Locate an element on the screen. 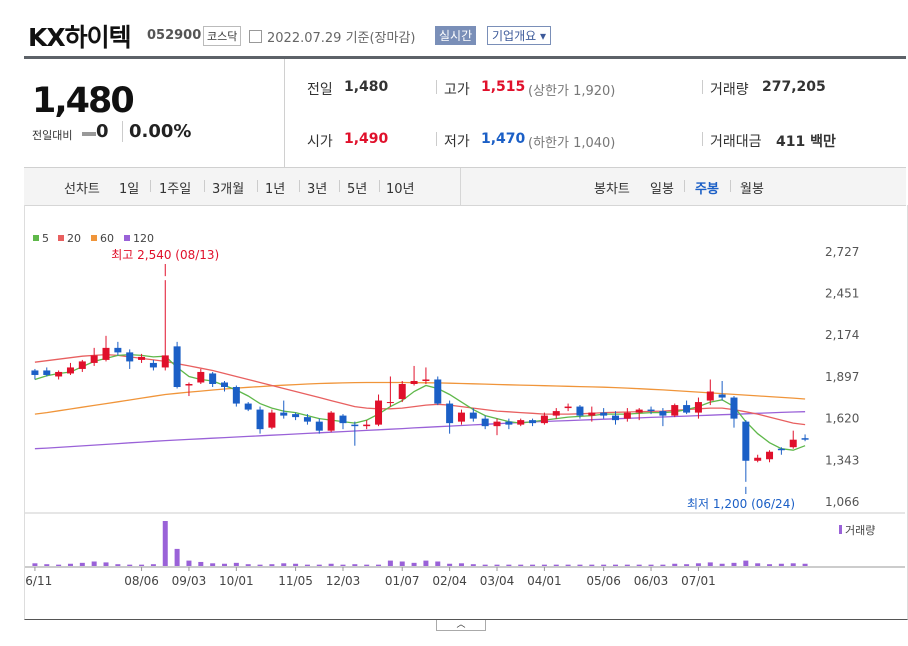 The height and width of the screenshot is (646, 908). ma120-line is located at coordinates (420, 430).